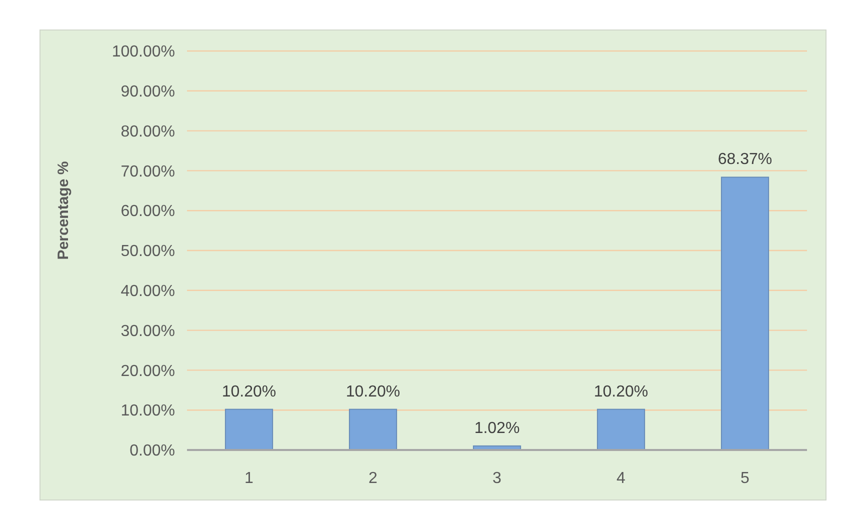  Describe the element at coordinates (147, 411) in the screenshot. I see `y-tick-label: 10.00%` at that location.